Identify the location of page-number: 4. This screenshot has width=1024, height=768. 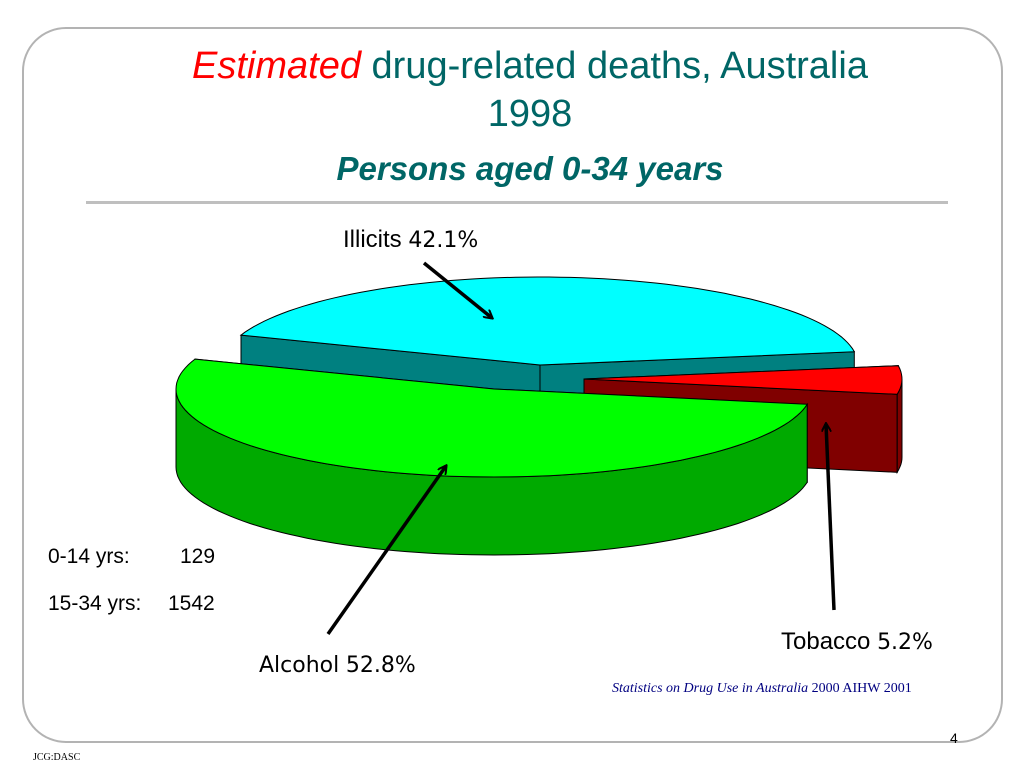
(954, 738).